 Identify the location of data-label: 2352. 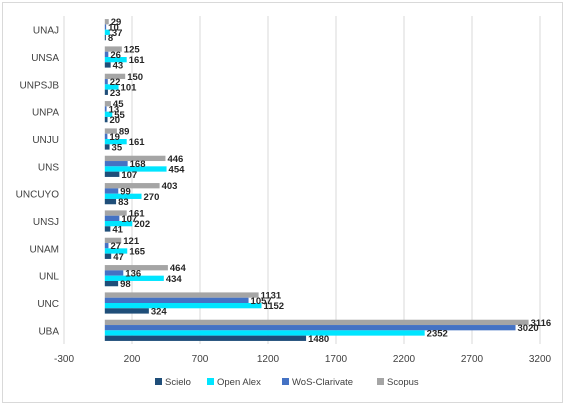
(437, 333).